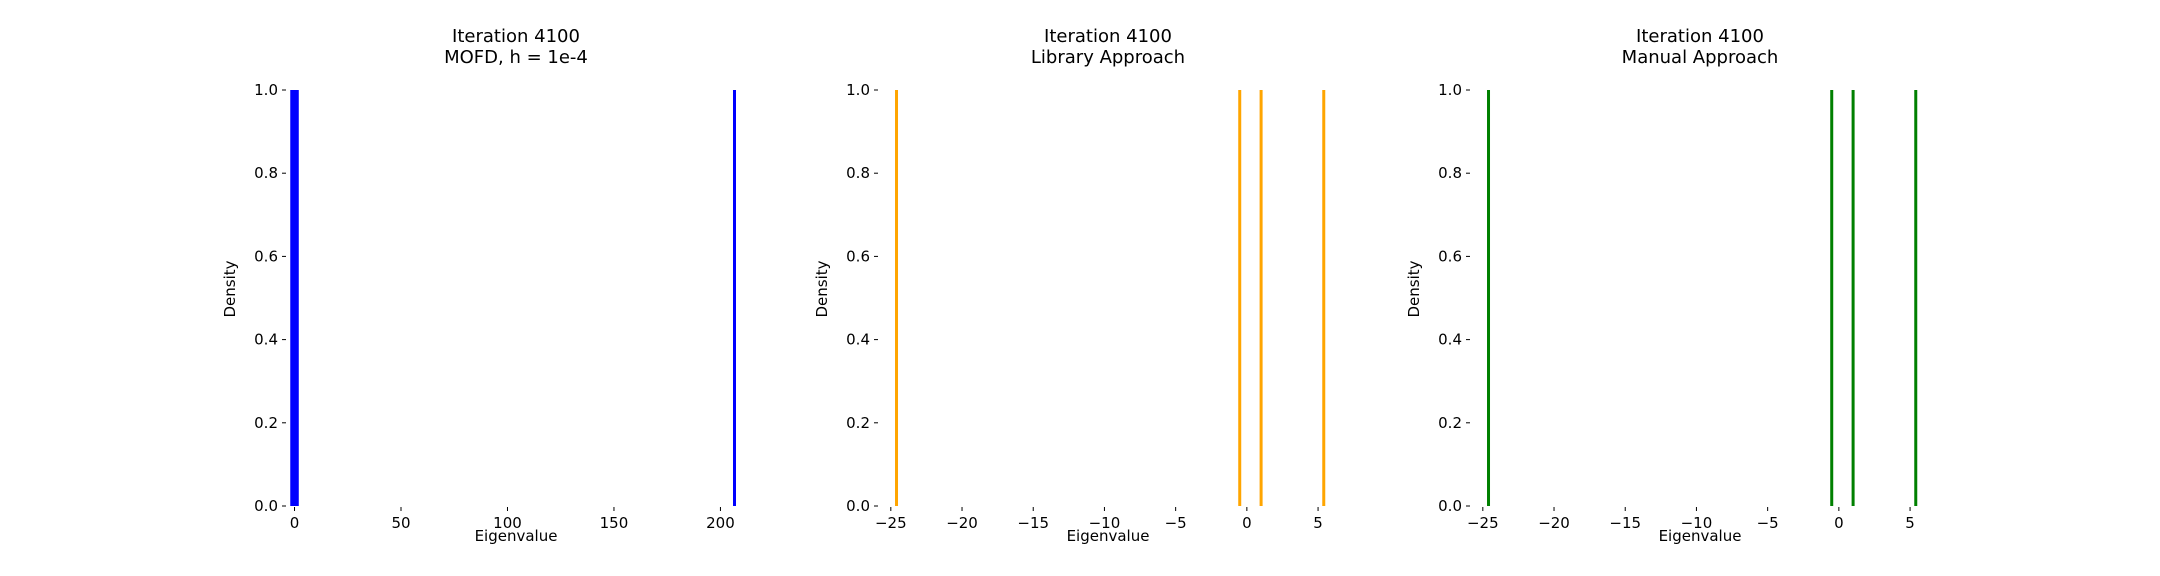 This screenshot has height=576, width=2160. What do you see at coordinates (516, 57) in the screenshot?
I see `chart-subtitle: MOFD, h = 1e-4` at bounding box center [516, 57].